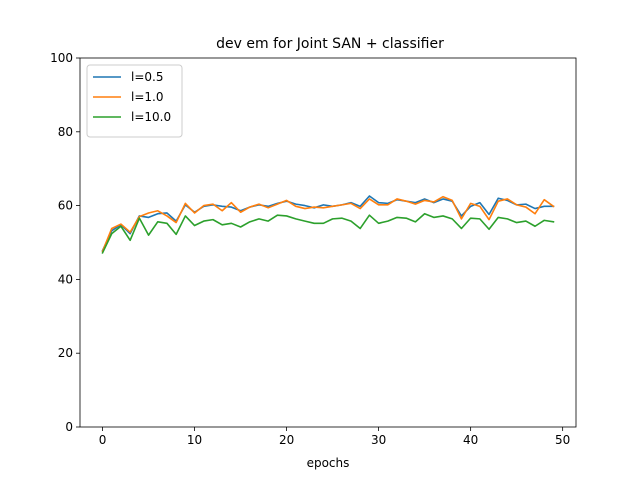 The height and width of the screenshot is (480, 640). I want to click on y-tick-label: 60, so click(65, 206).